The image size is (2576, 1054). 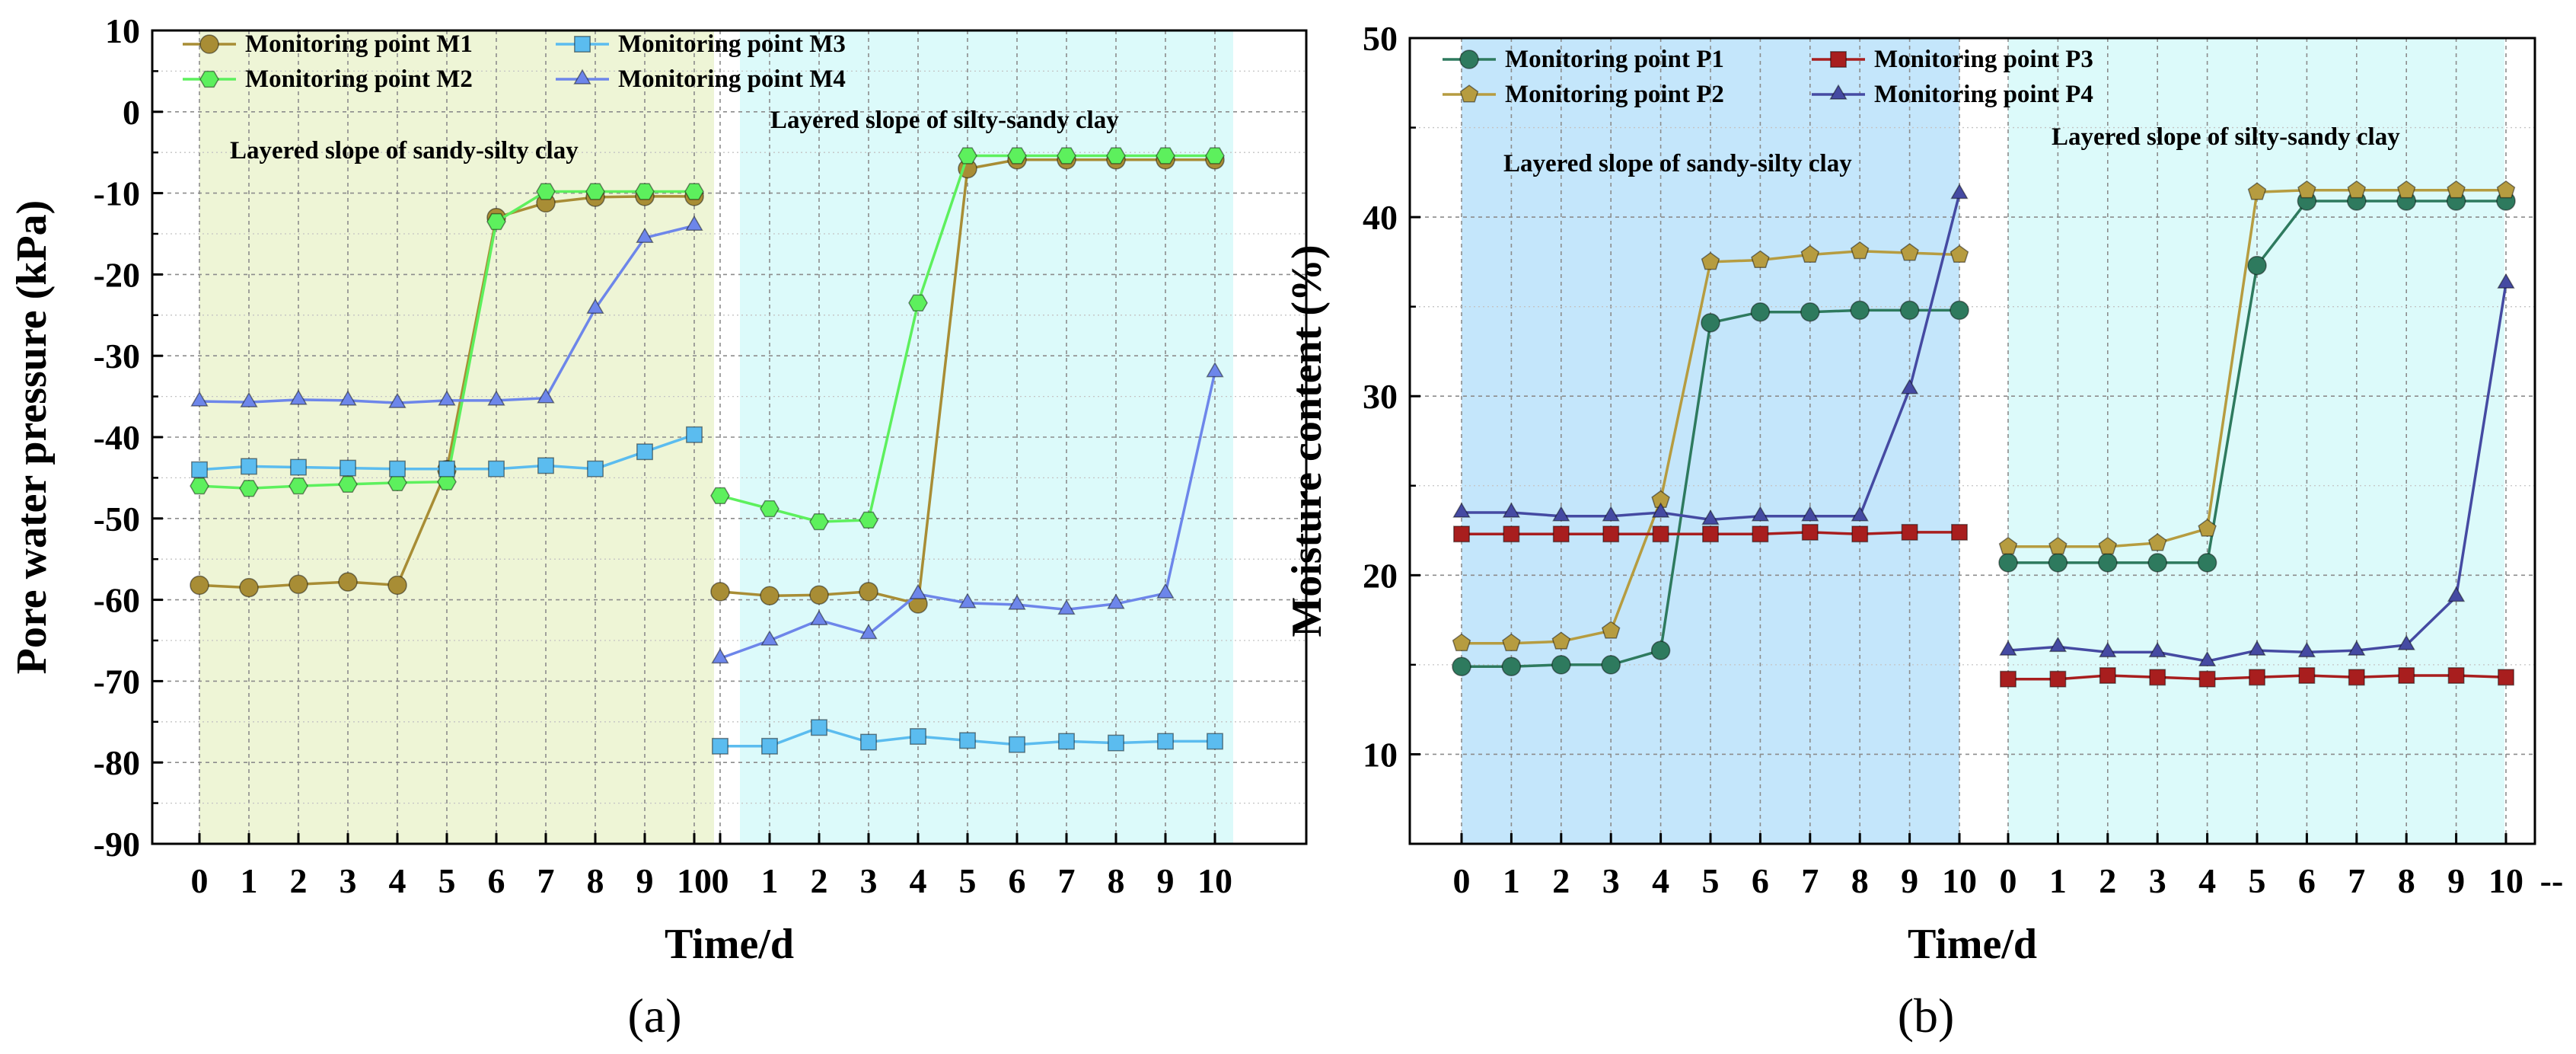 I want to click on y-tick-label: 0, so click(x=131, y=112).